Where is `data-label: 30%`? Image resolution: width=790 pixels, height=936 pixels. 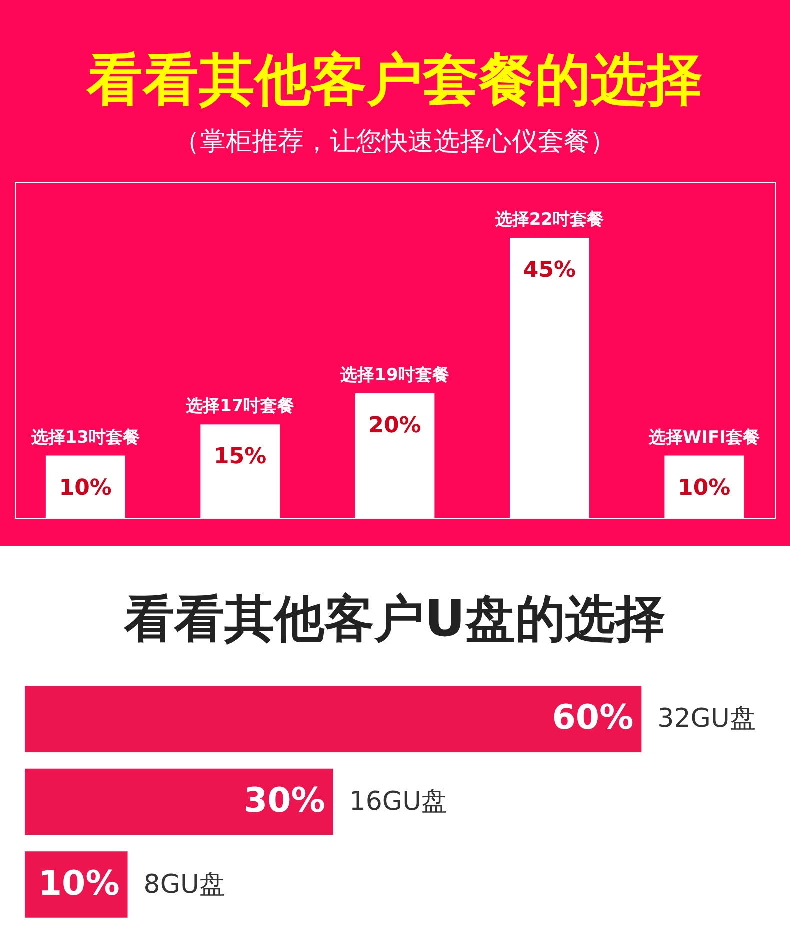
data-label: 30% is located at coordinates (285, 801).